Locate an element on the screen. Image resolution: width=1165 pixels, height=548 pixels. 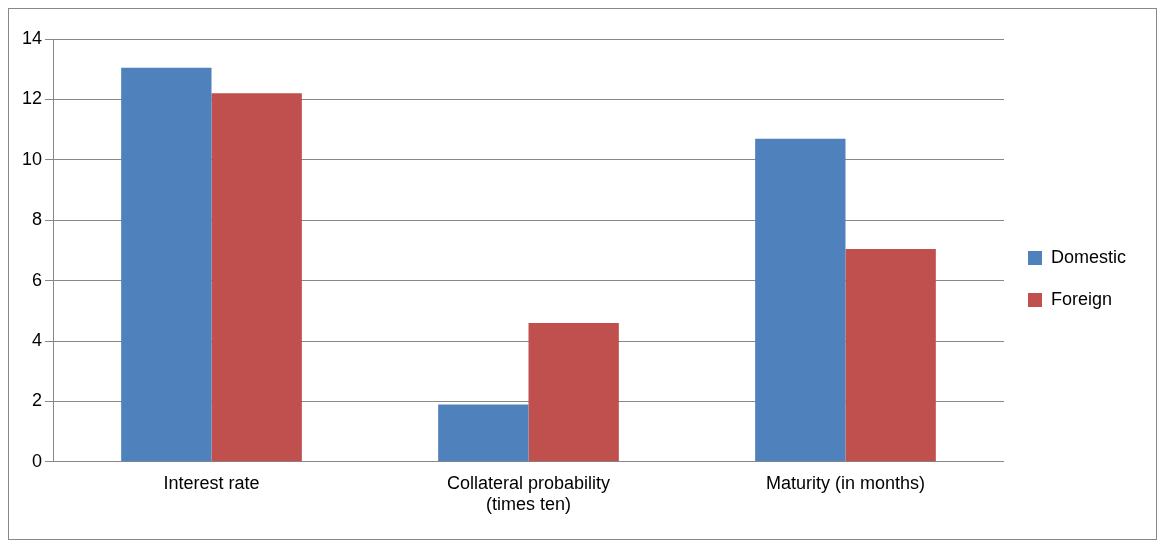
legend-label: Domestic is located at coordinates (1088, 256).